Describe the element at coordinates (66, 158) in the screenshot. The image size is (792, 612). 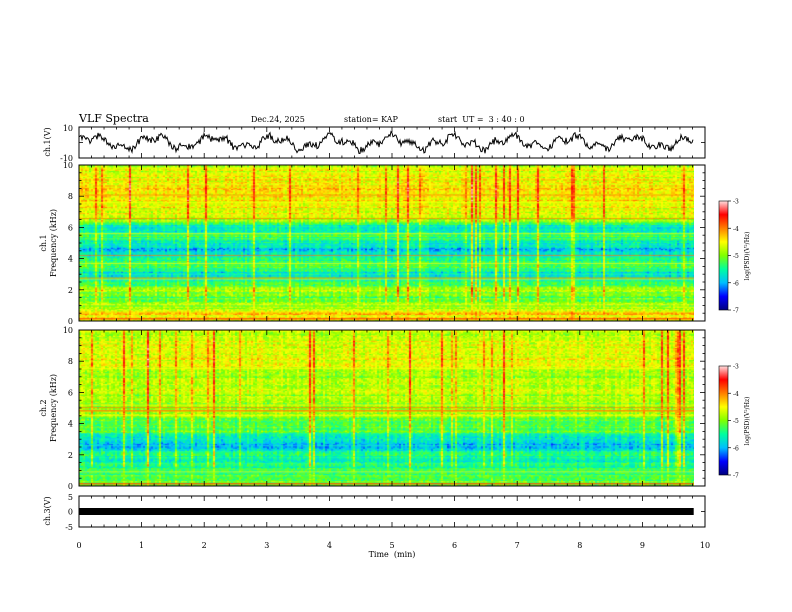
I see `ch1-ytick-bottom: -10` at that location.